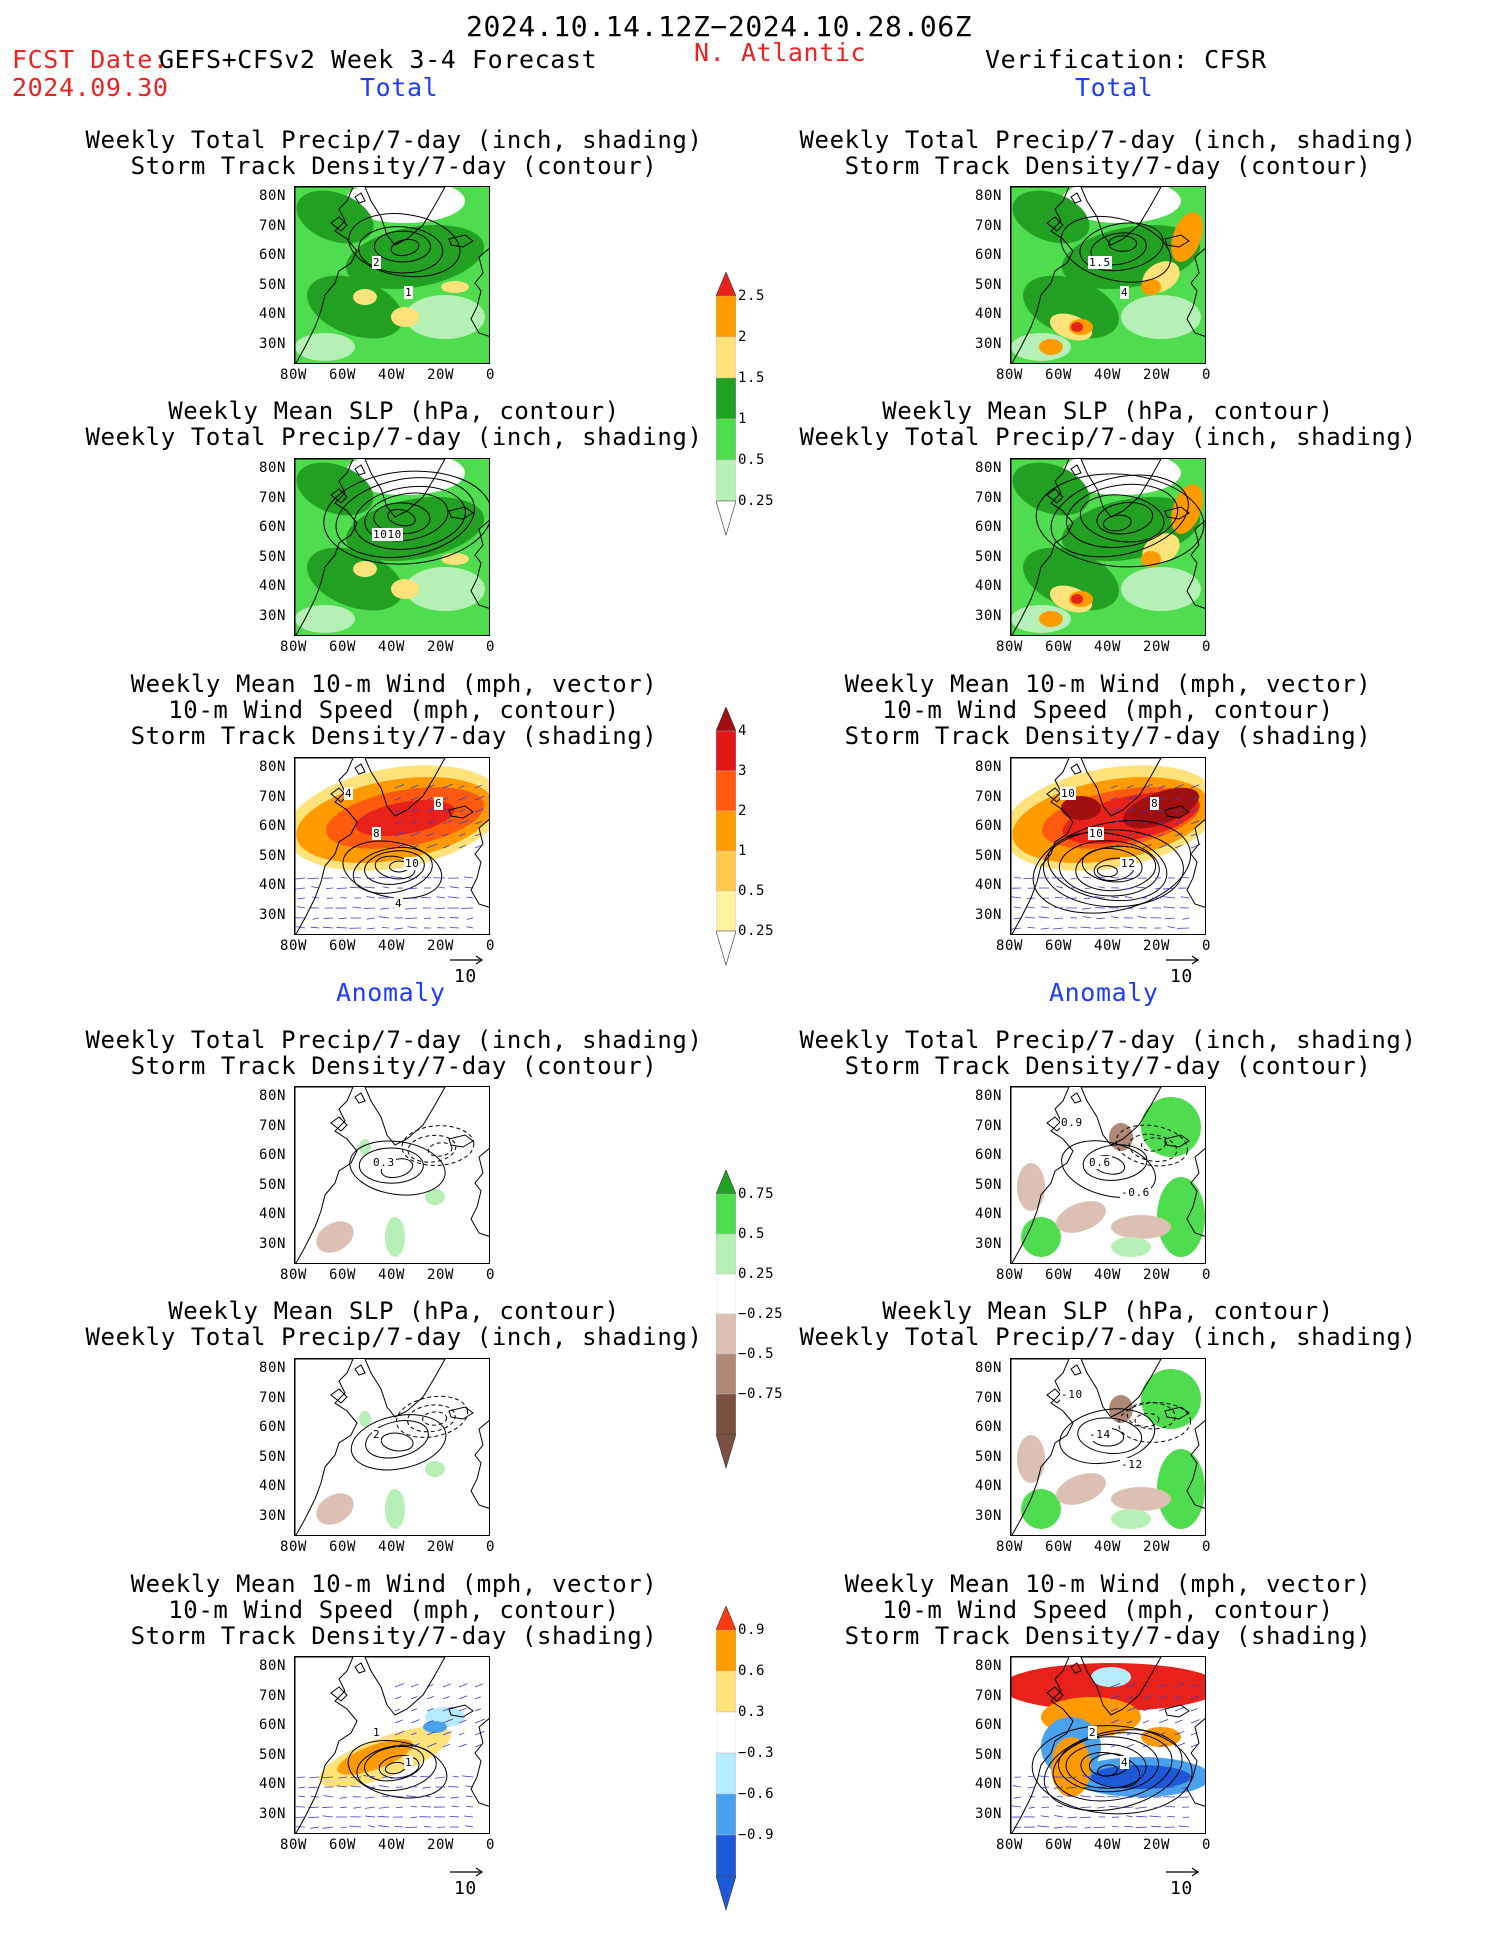 The image size is (1487, 1945). Describe the element at coordinates (1100, 262) in the screenshot. I see `contour-label-1-0-0: 1.5` at that location.